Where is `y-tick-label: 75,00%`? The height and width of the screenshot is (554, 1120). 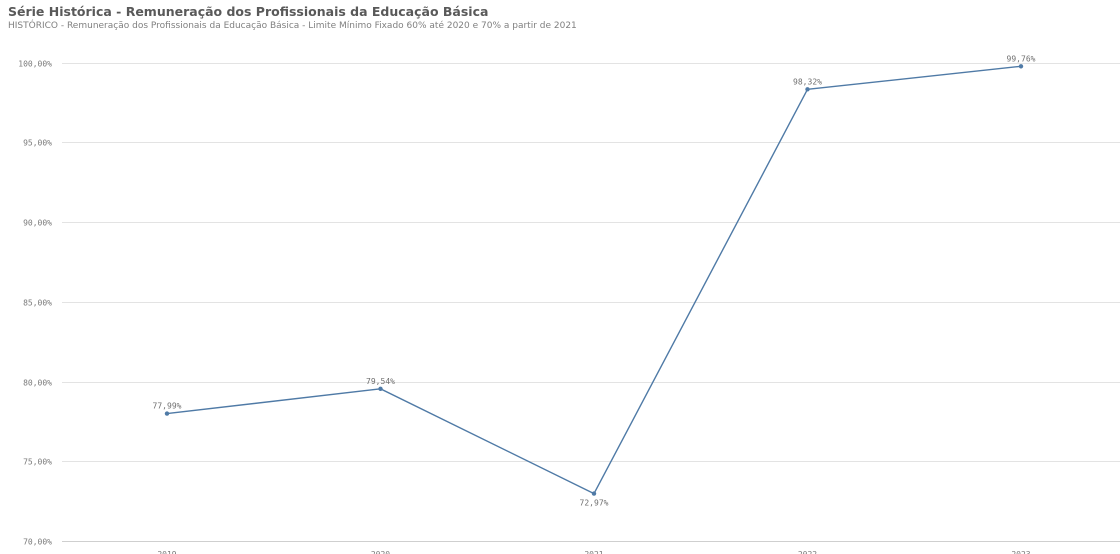 y-tick-label: 75,00% is located at coordinates (37, 462).